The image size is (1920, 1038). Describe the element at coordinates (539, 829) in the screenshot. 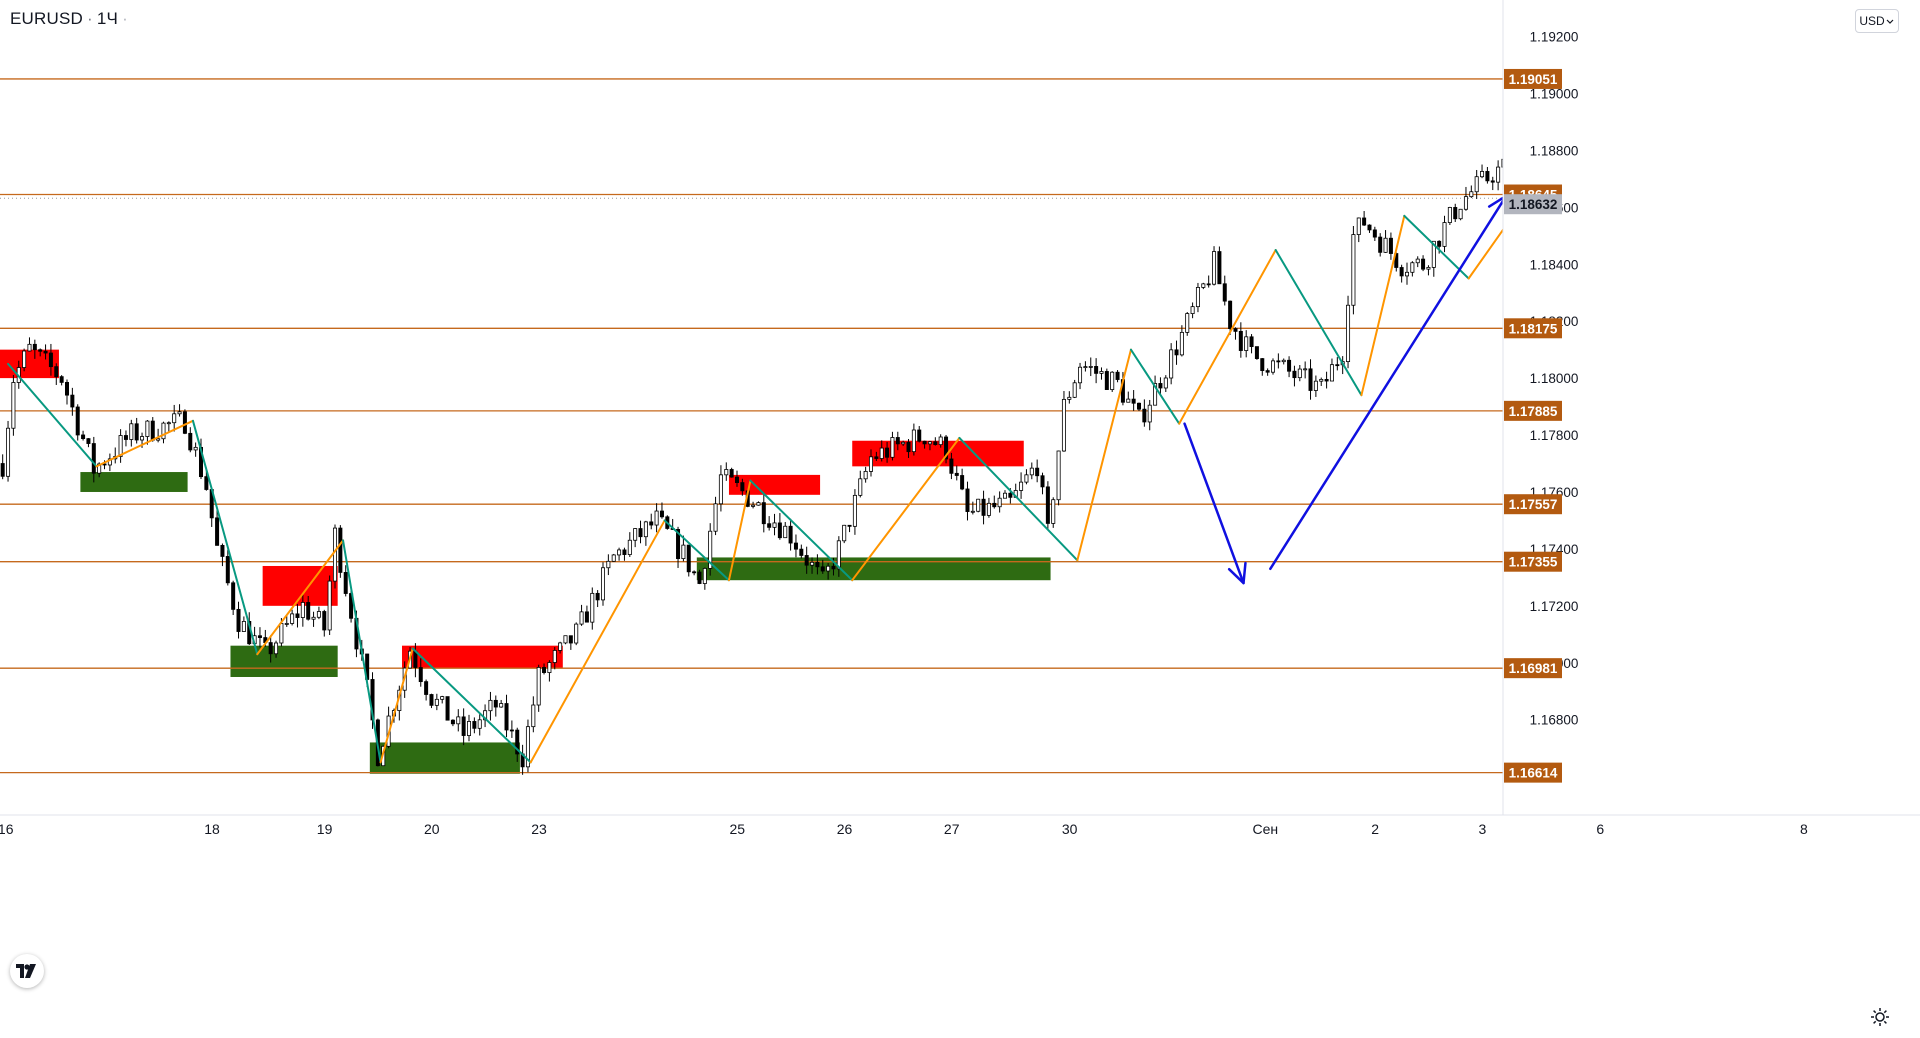

I see `time-tick-label: 23` at that location.